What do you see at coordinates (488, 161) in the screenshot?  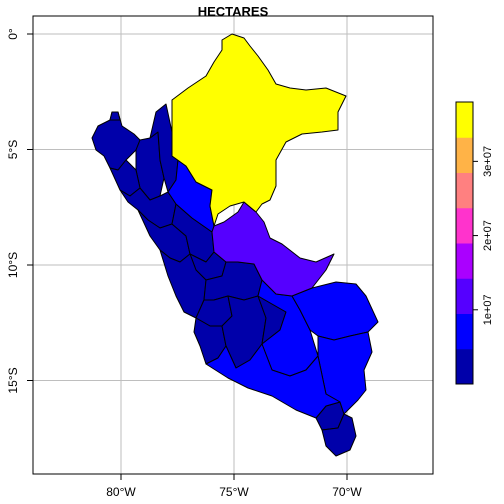 I see `legend-tick-label-2: 3e+07` at bounding box center [488, 161].